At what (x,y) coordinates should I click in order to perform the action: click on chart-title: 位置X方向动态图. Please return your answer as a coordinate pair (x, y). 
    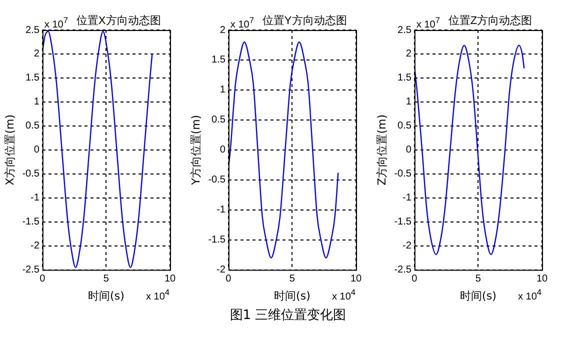
    Looking at the image, I should click on (118, 21).